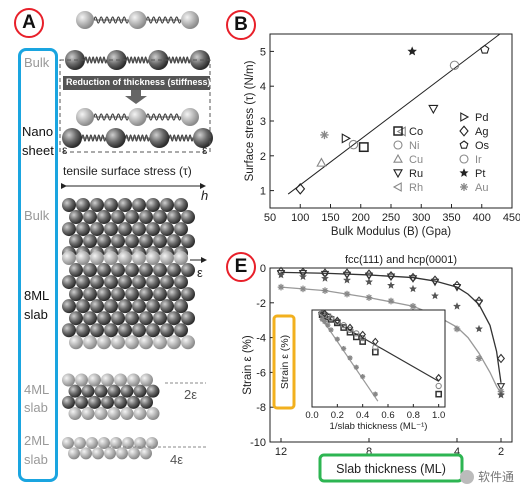  Describe the element at coordinates (361, 218) in the screenshot. I see `x-tick-label: 200` at that location.